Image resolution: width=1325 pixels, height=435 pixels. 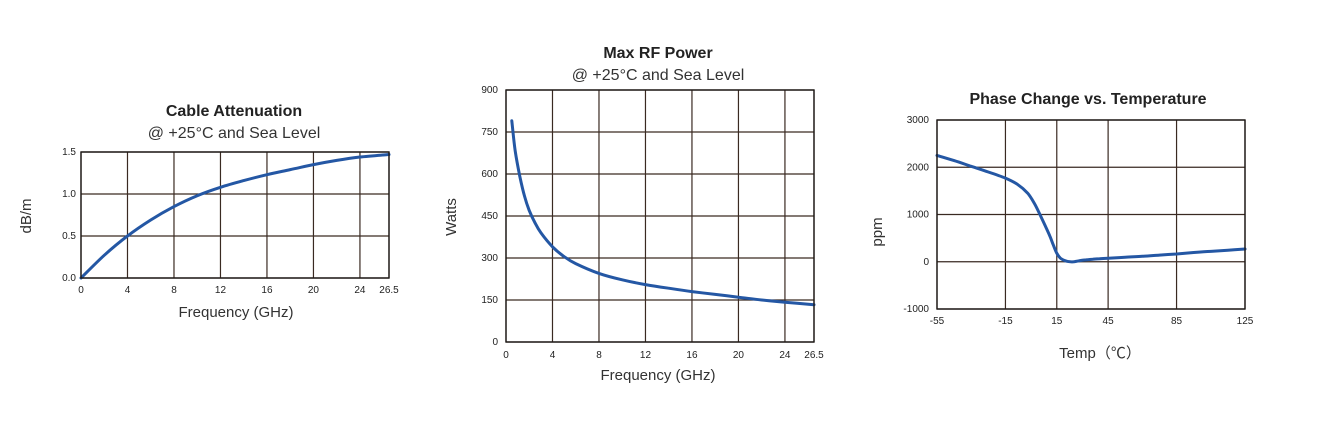 I want to click on y-tick-label: -1000, so click(x=916, y=309).